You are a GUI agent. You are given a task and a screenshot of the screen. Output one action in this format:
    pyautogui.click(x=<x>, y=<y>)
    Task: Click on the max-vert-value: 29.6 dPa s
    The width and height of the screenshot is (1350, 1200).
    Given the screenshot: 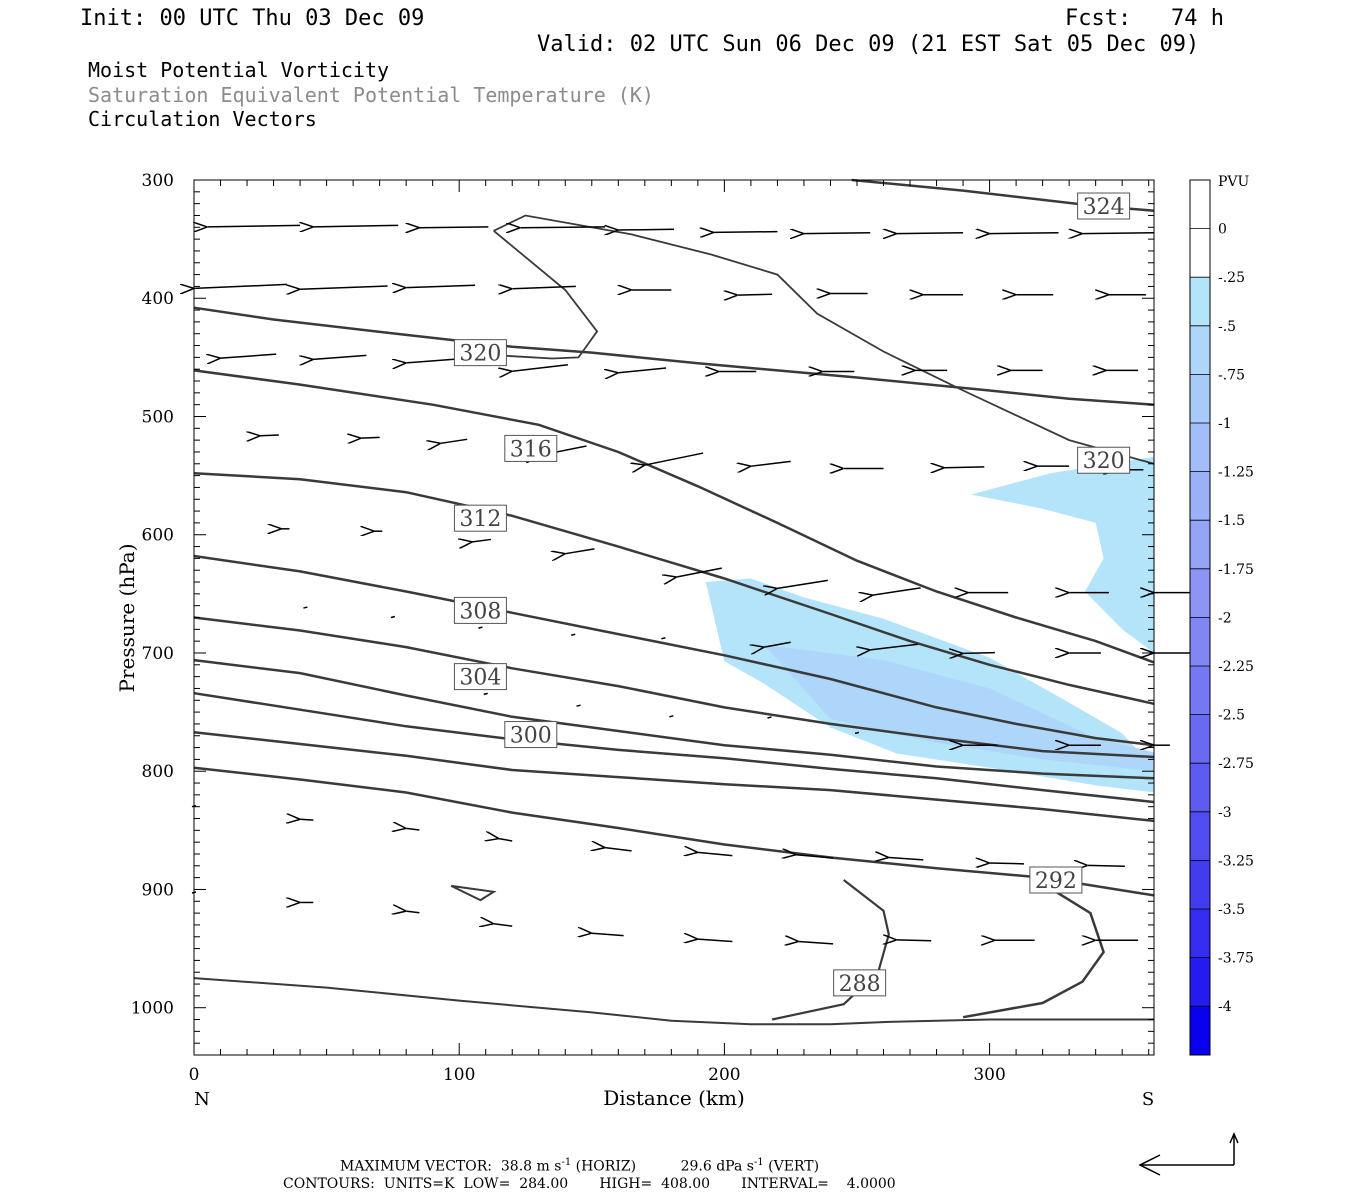 What is the action you would take?
    pyautogui.click(x=717, y=1166)
    